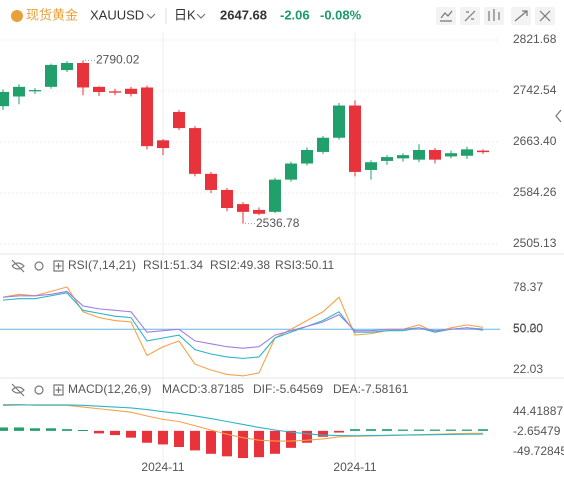 This screenshot has width=564, height=484. Describe the element at coordinates (203, 389) in the screenshot. I see `legend-entry: MACD:3.87185` at that location.